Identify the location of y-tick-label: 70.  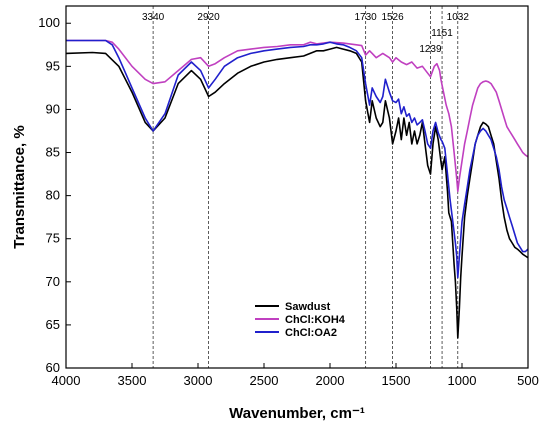
(53, 281).